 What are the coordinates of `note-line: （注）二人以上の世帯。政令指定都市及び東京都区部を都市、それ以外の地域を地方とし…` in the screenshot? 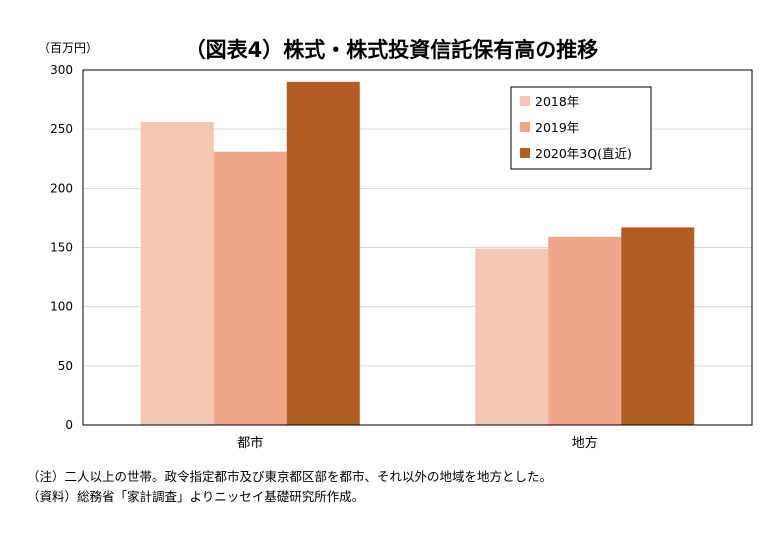 It's located at (290, 476).